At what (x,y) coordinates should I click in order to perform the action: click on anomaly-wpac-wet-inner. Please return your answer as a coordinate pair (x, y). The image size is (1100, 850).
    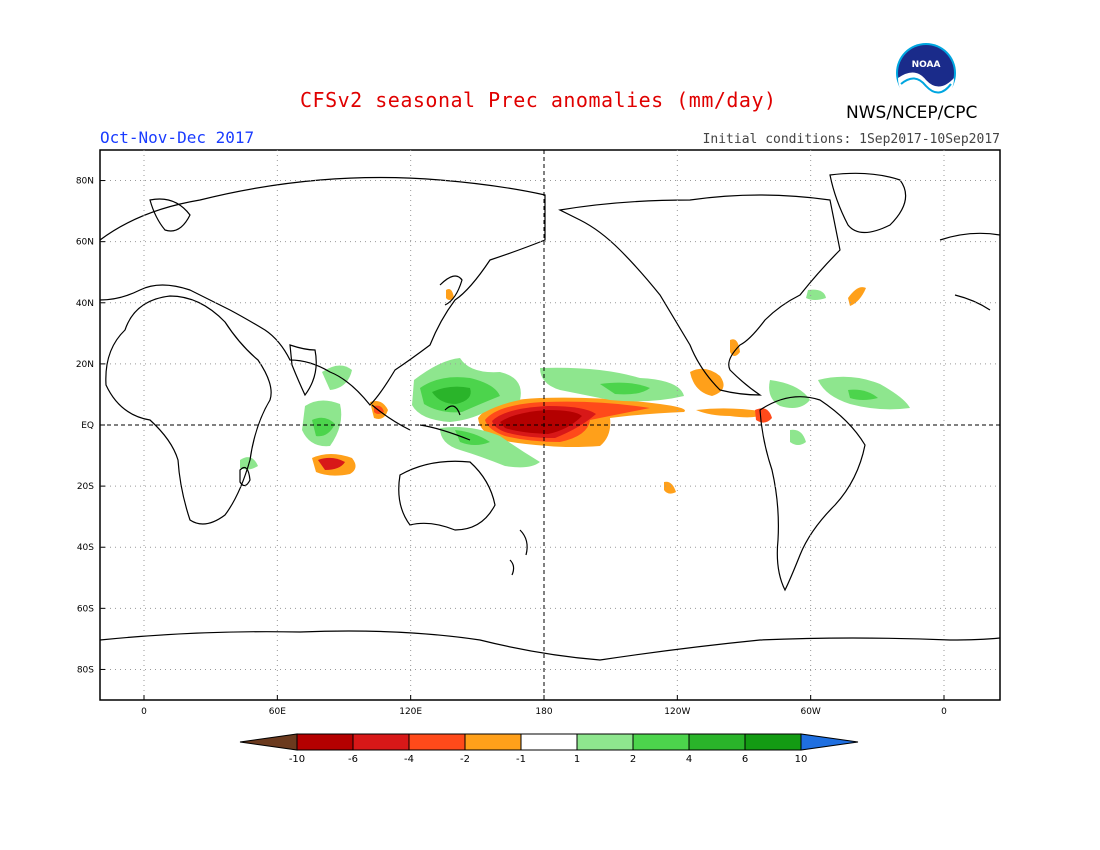
    Looking at the image, I should click on (460, 395).